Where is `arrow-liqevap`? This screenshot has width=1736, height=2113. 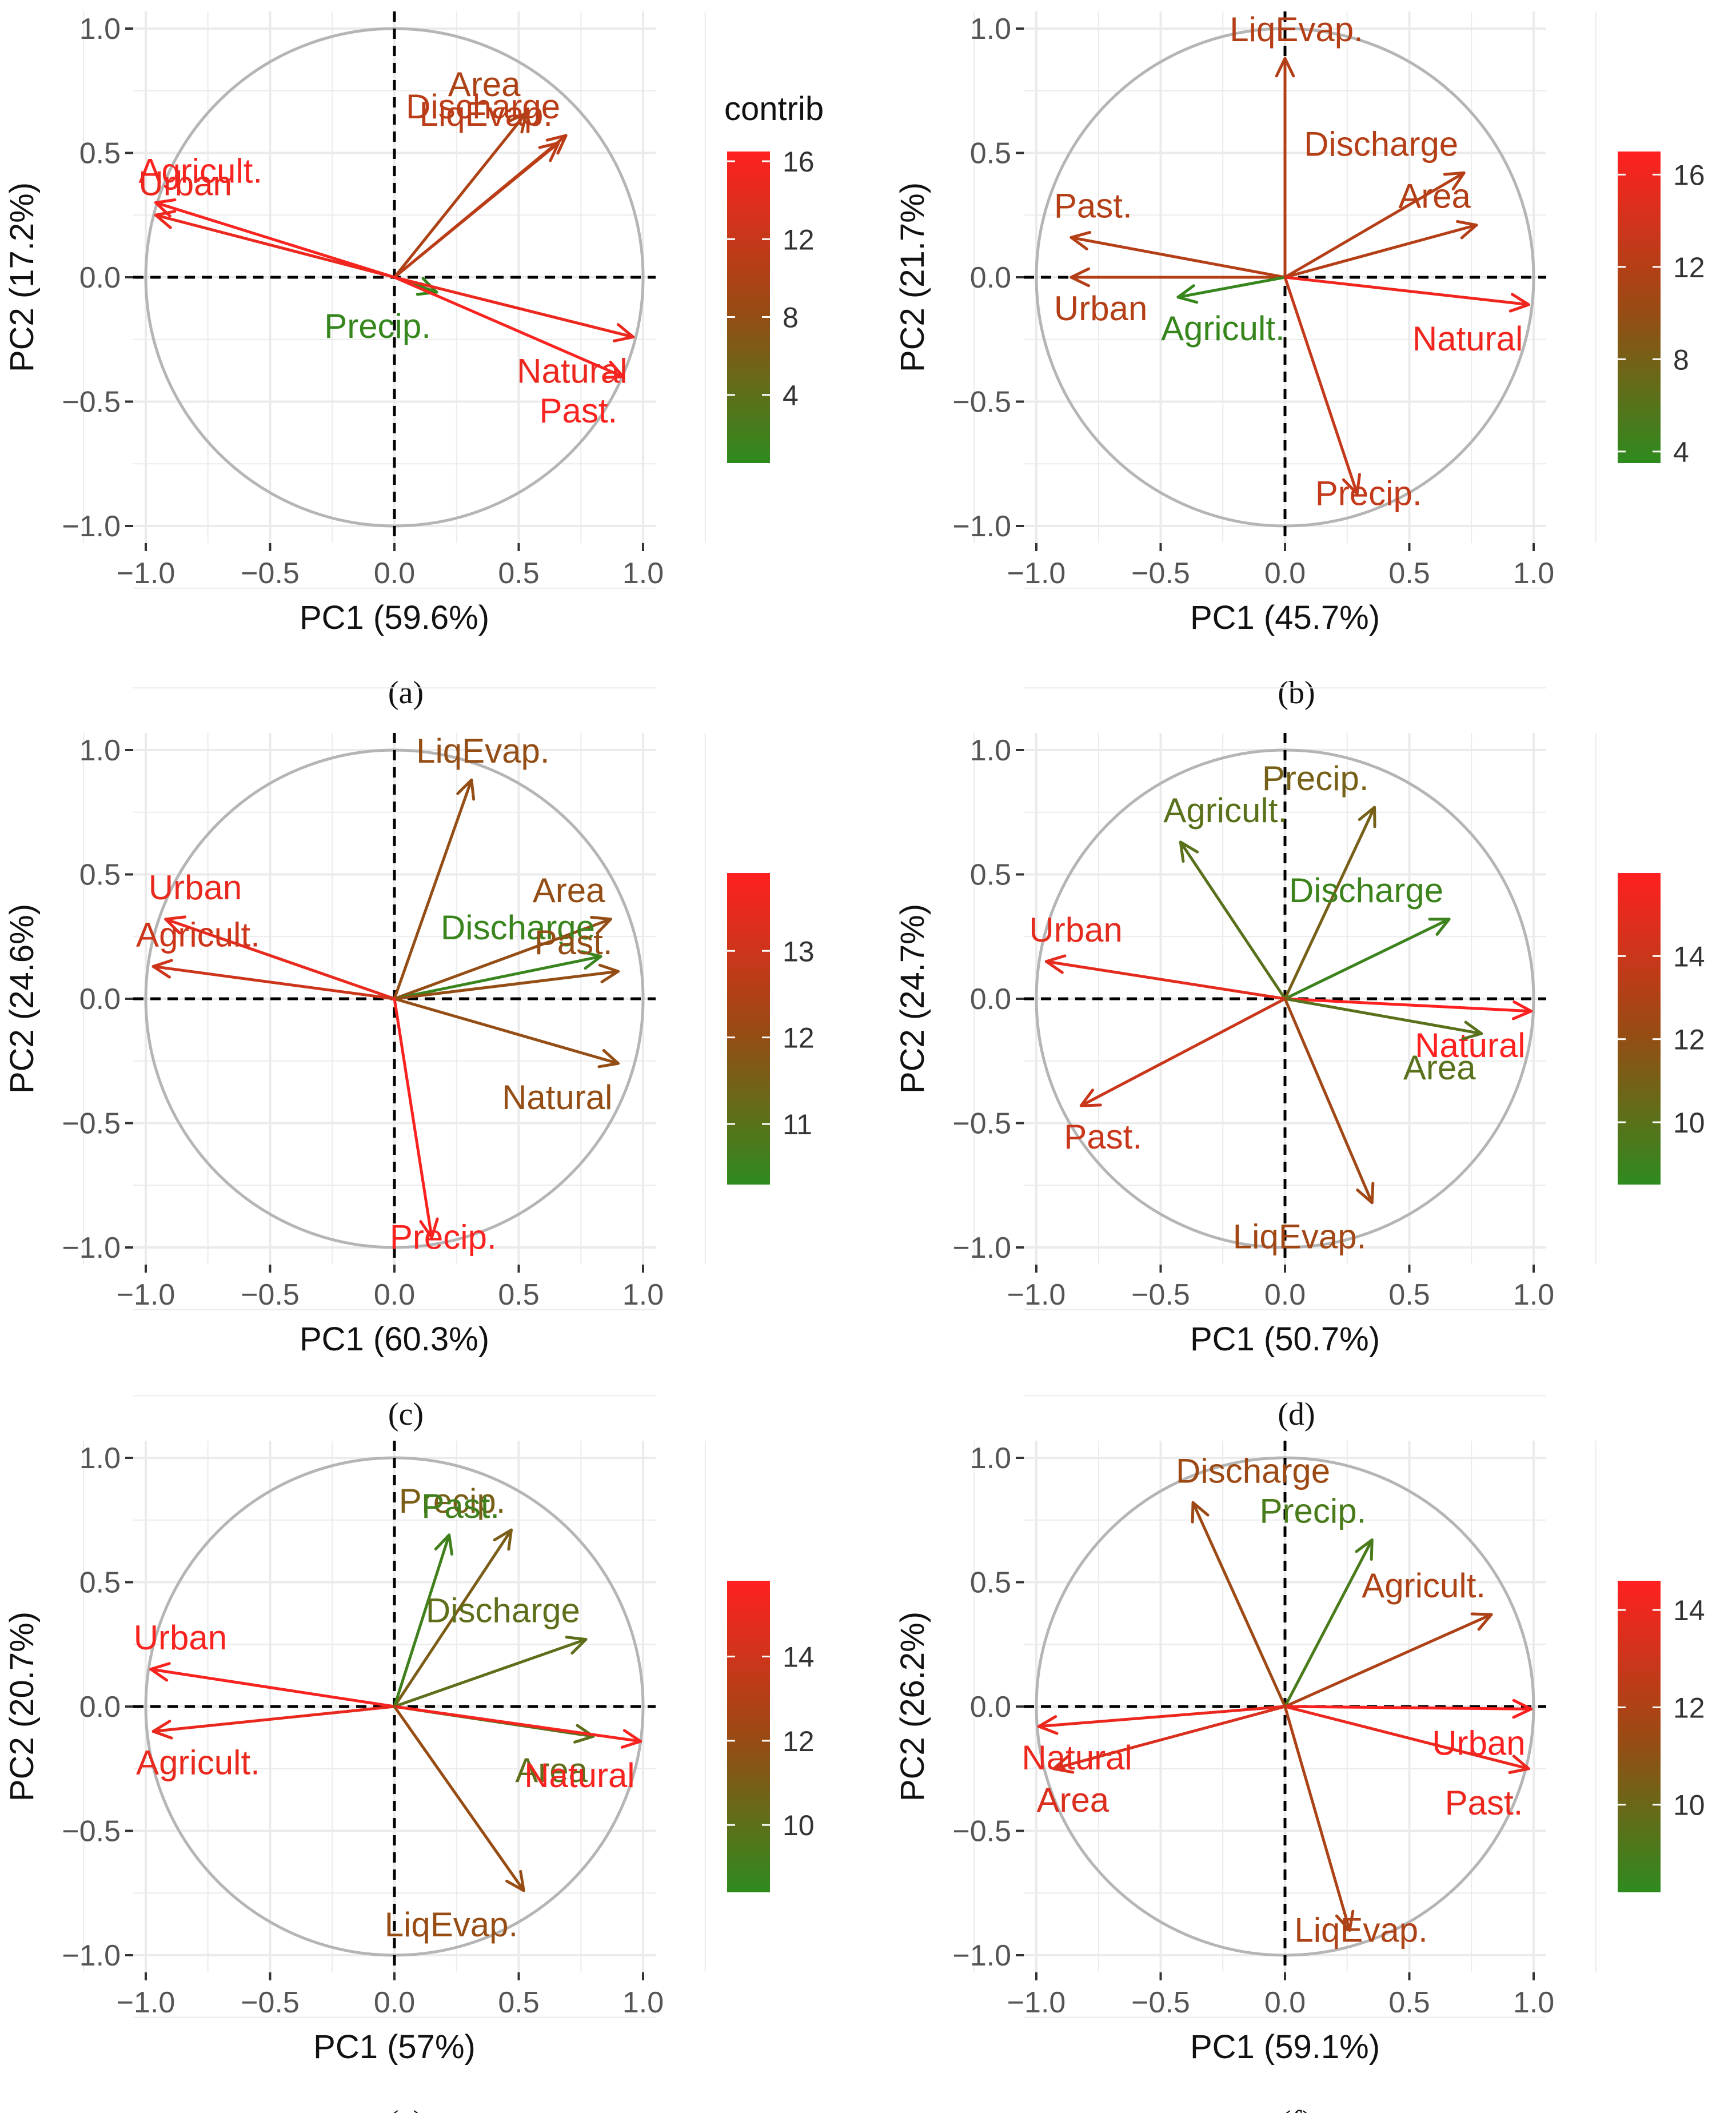 arrow-liqevap is located at coordinates (433, 889).